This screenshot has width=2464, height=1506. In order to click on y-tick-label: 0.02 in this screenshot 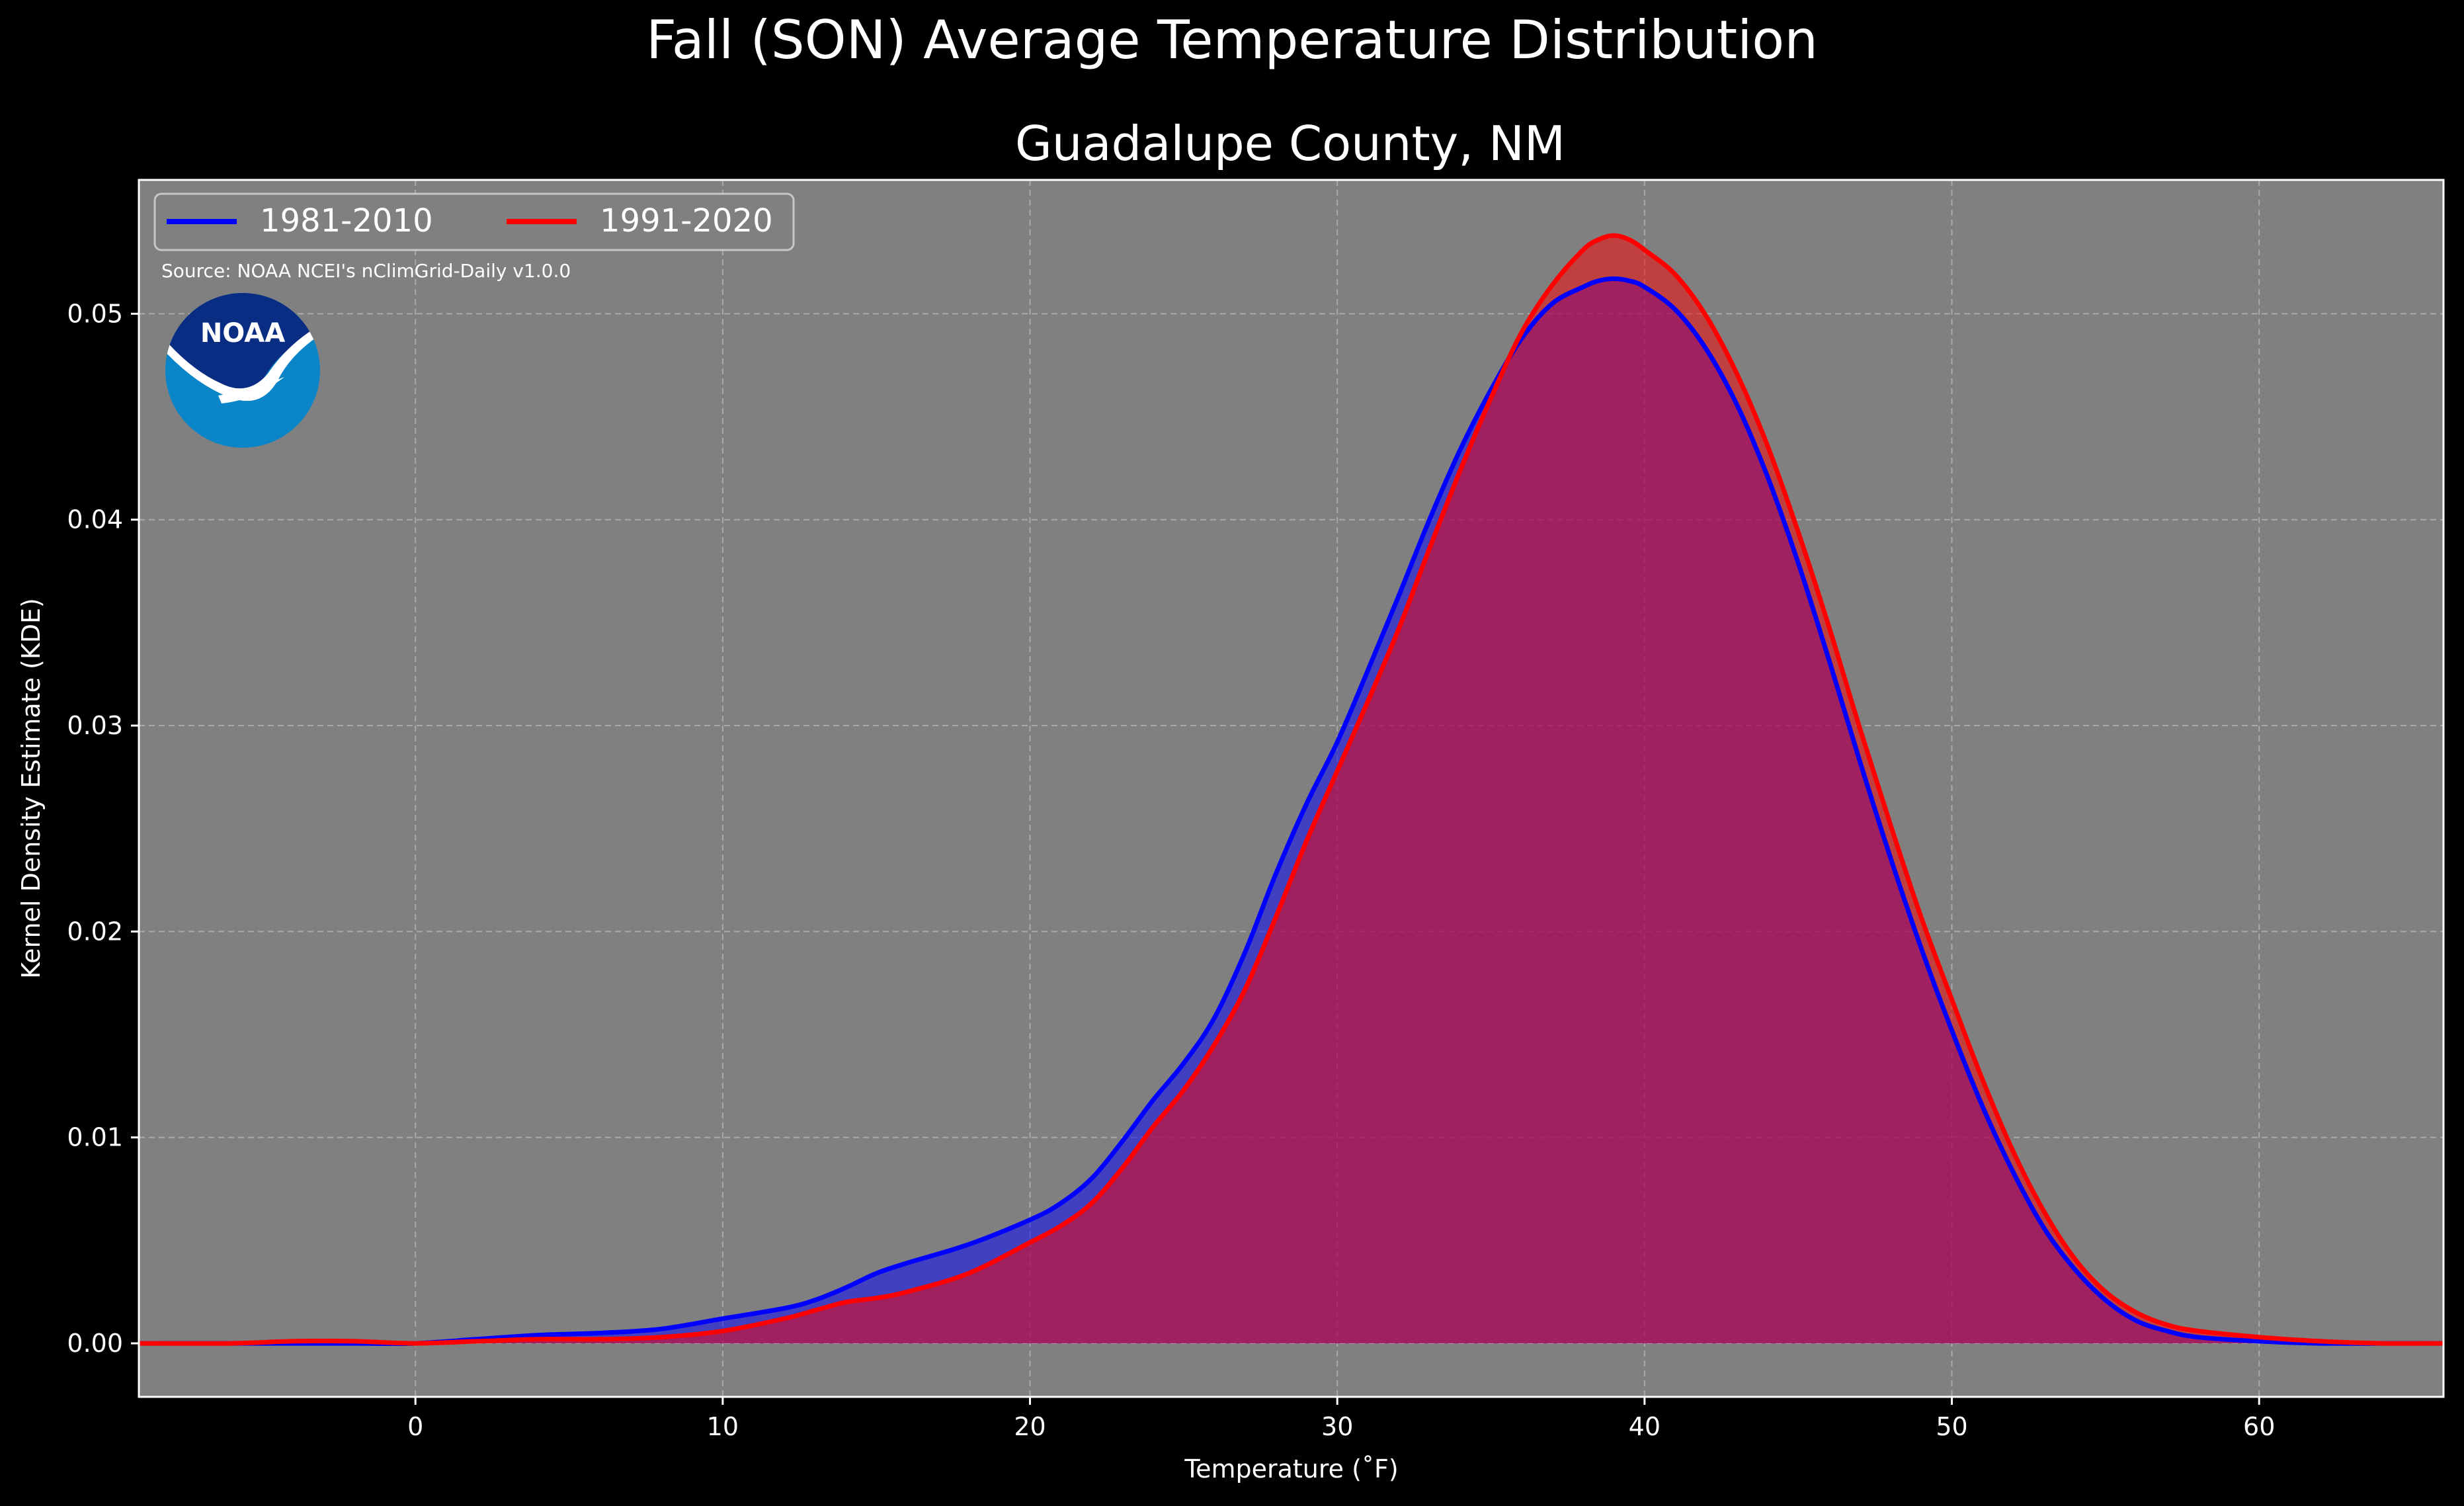, I will do `click(95, 931)`.